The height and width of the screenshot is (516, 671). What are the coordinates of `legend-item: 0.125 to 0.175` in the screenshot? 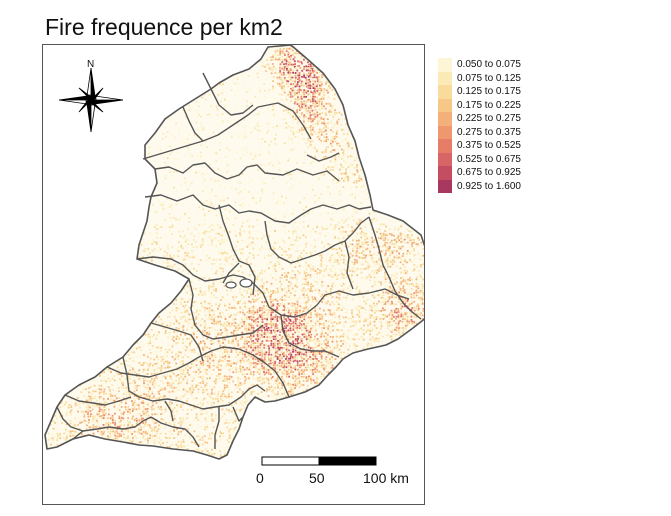 It's located at (479, 92).